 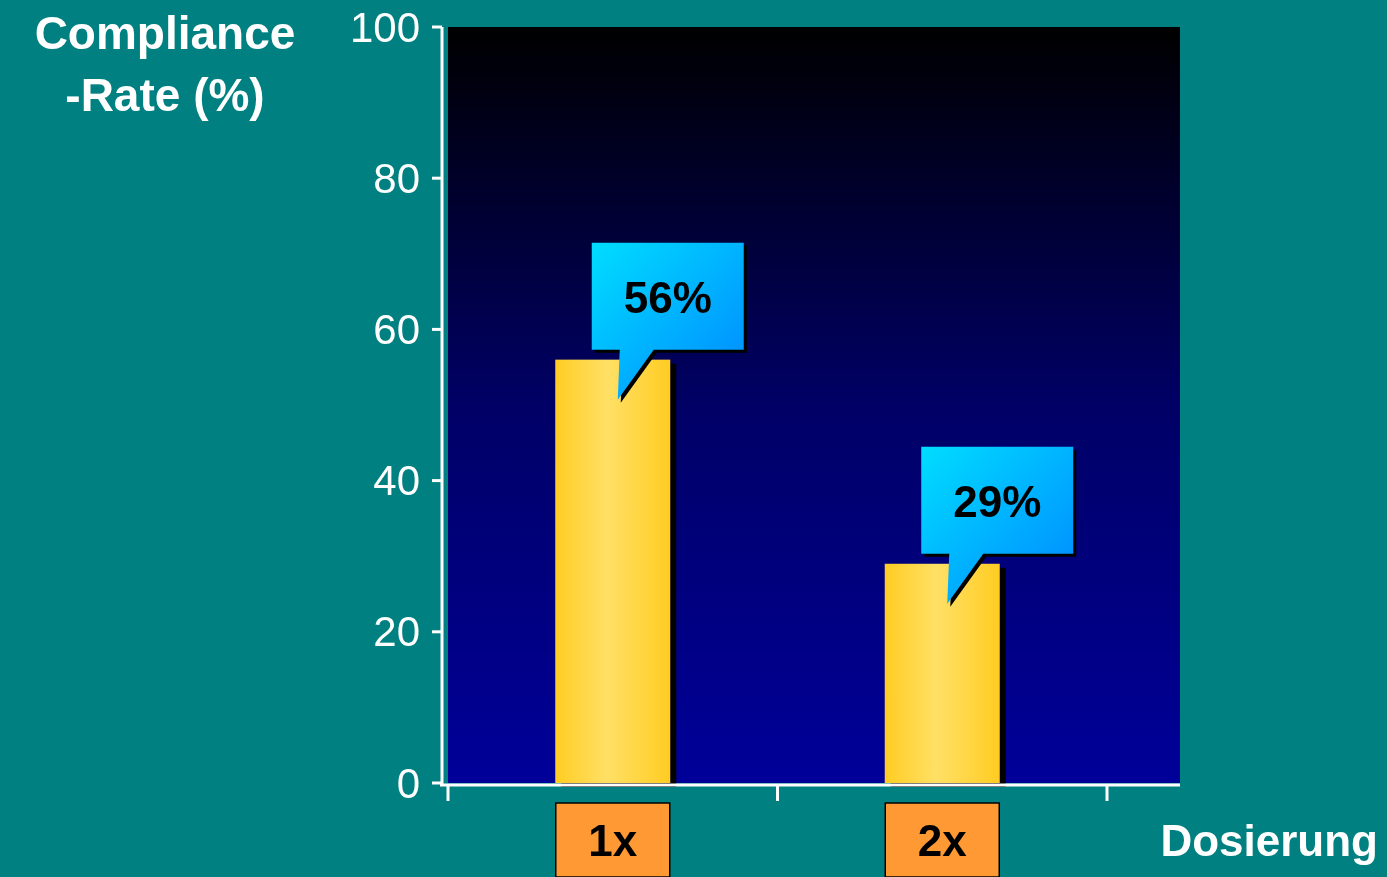 What do you see at coordinates (396, 632) in the screenshot?
I see `y-tick-label: 20` at bounding box center [396, 632].